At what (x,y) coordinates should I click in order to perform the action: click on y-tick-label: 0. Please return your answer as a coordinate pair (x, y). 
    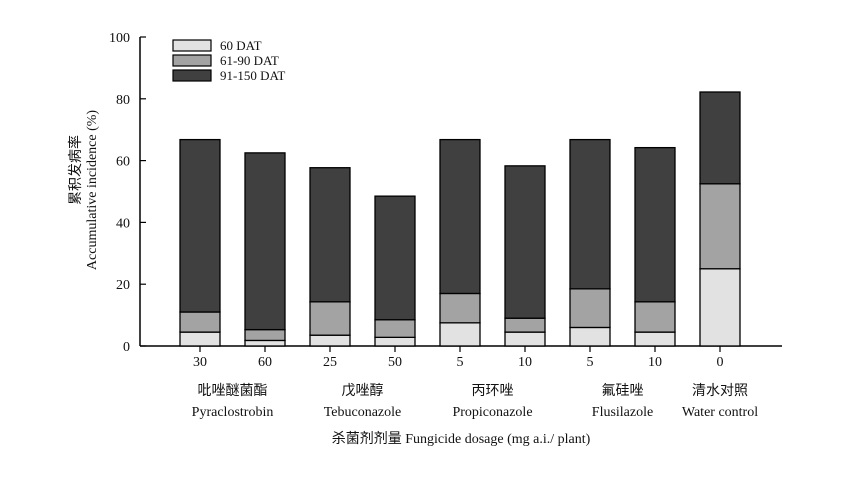
    Looking at the image, I should click on (126, 347).